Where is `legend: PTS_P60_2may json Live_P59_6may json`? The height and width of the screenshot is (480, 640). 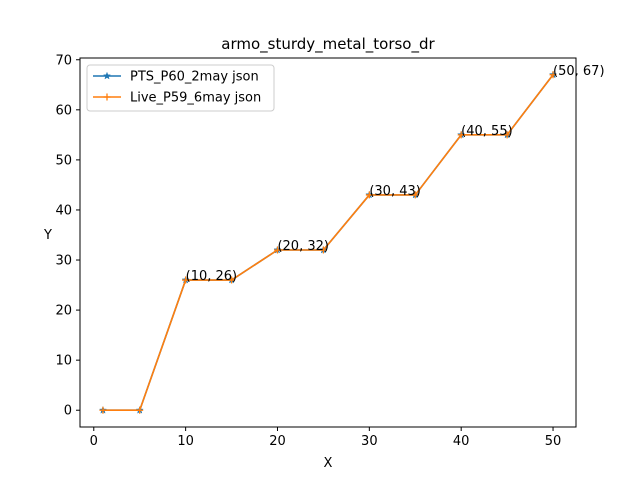 legend: PTS_P60_2may json Live_P59_6may json is located at coordinates (180, 88).